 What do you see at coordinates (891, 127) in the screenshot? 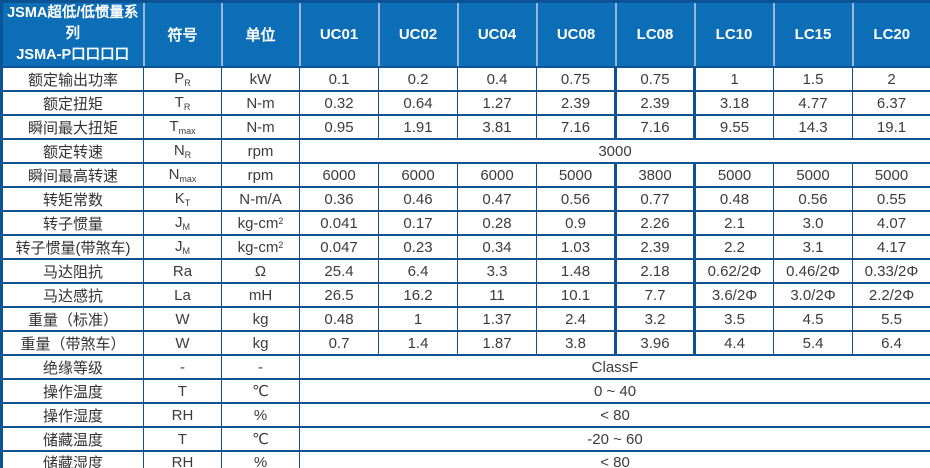
I see `spec-value-cell: 19.1` at bounding box center [891, 127].